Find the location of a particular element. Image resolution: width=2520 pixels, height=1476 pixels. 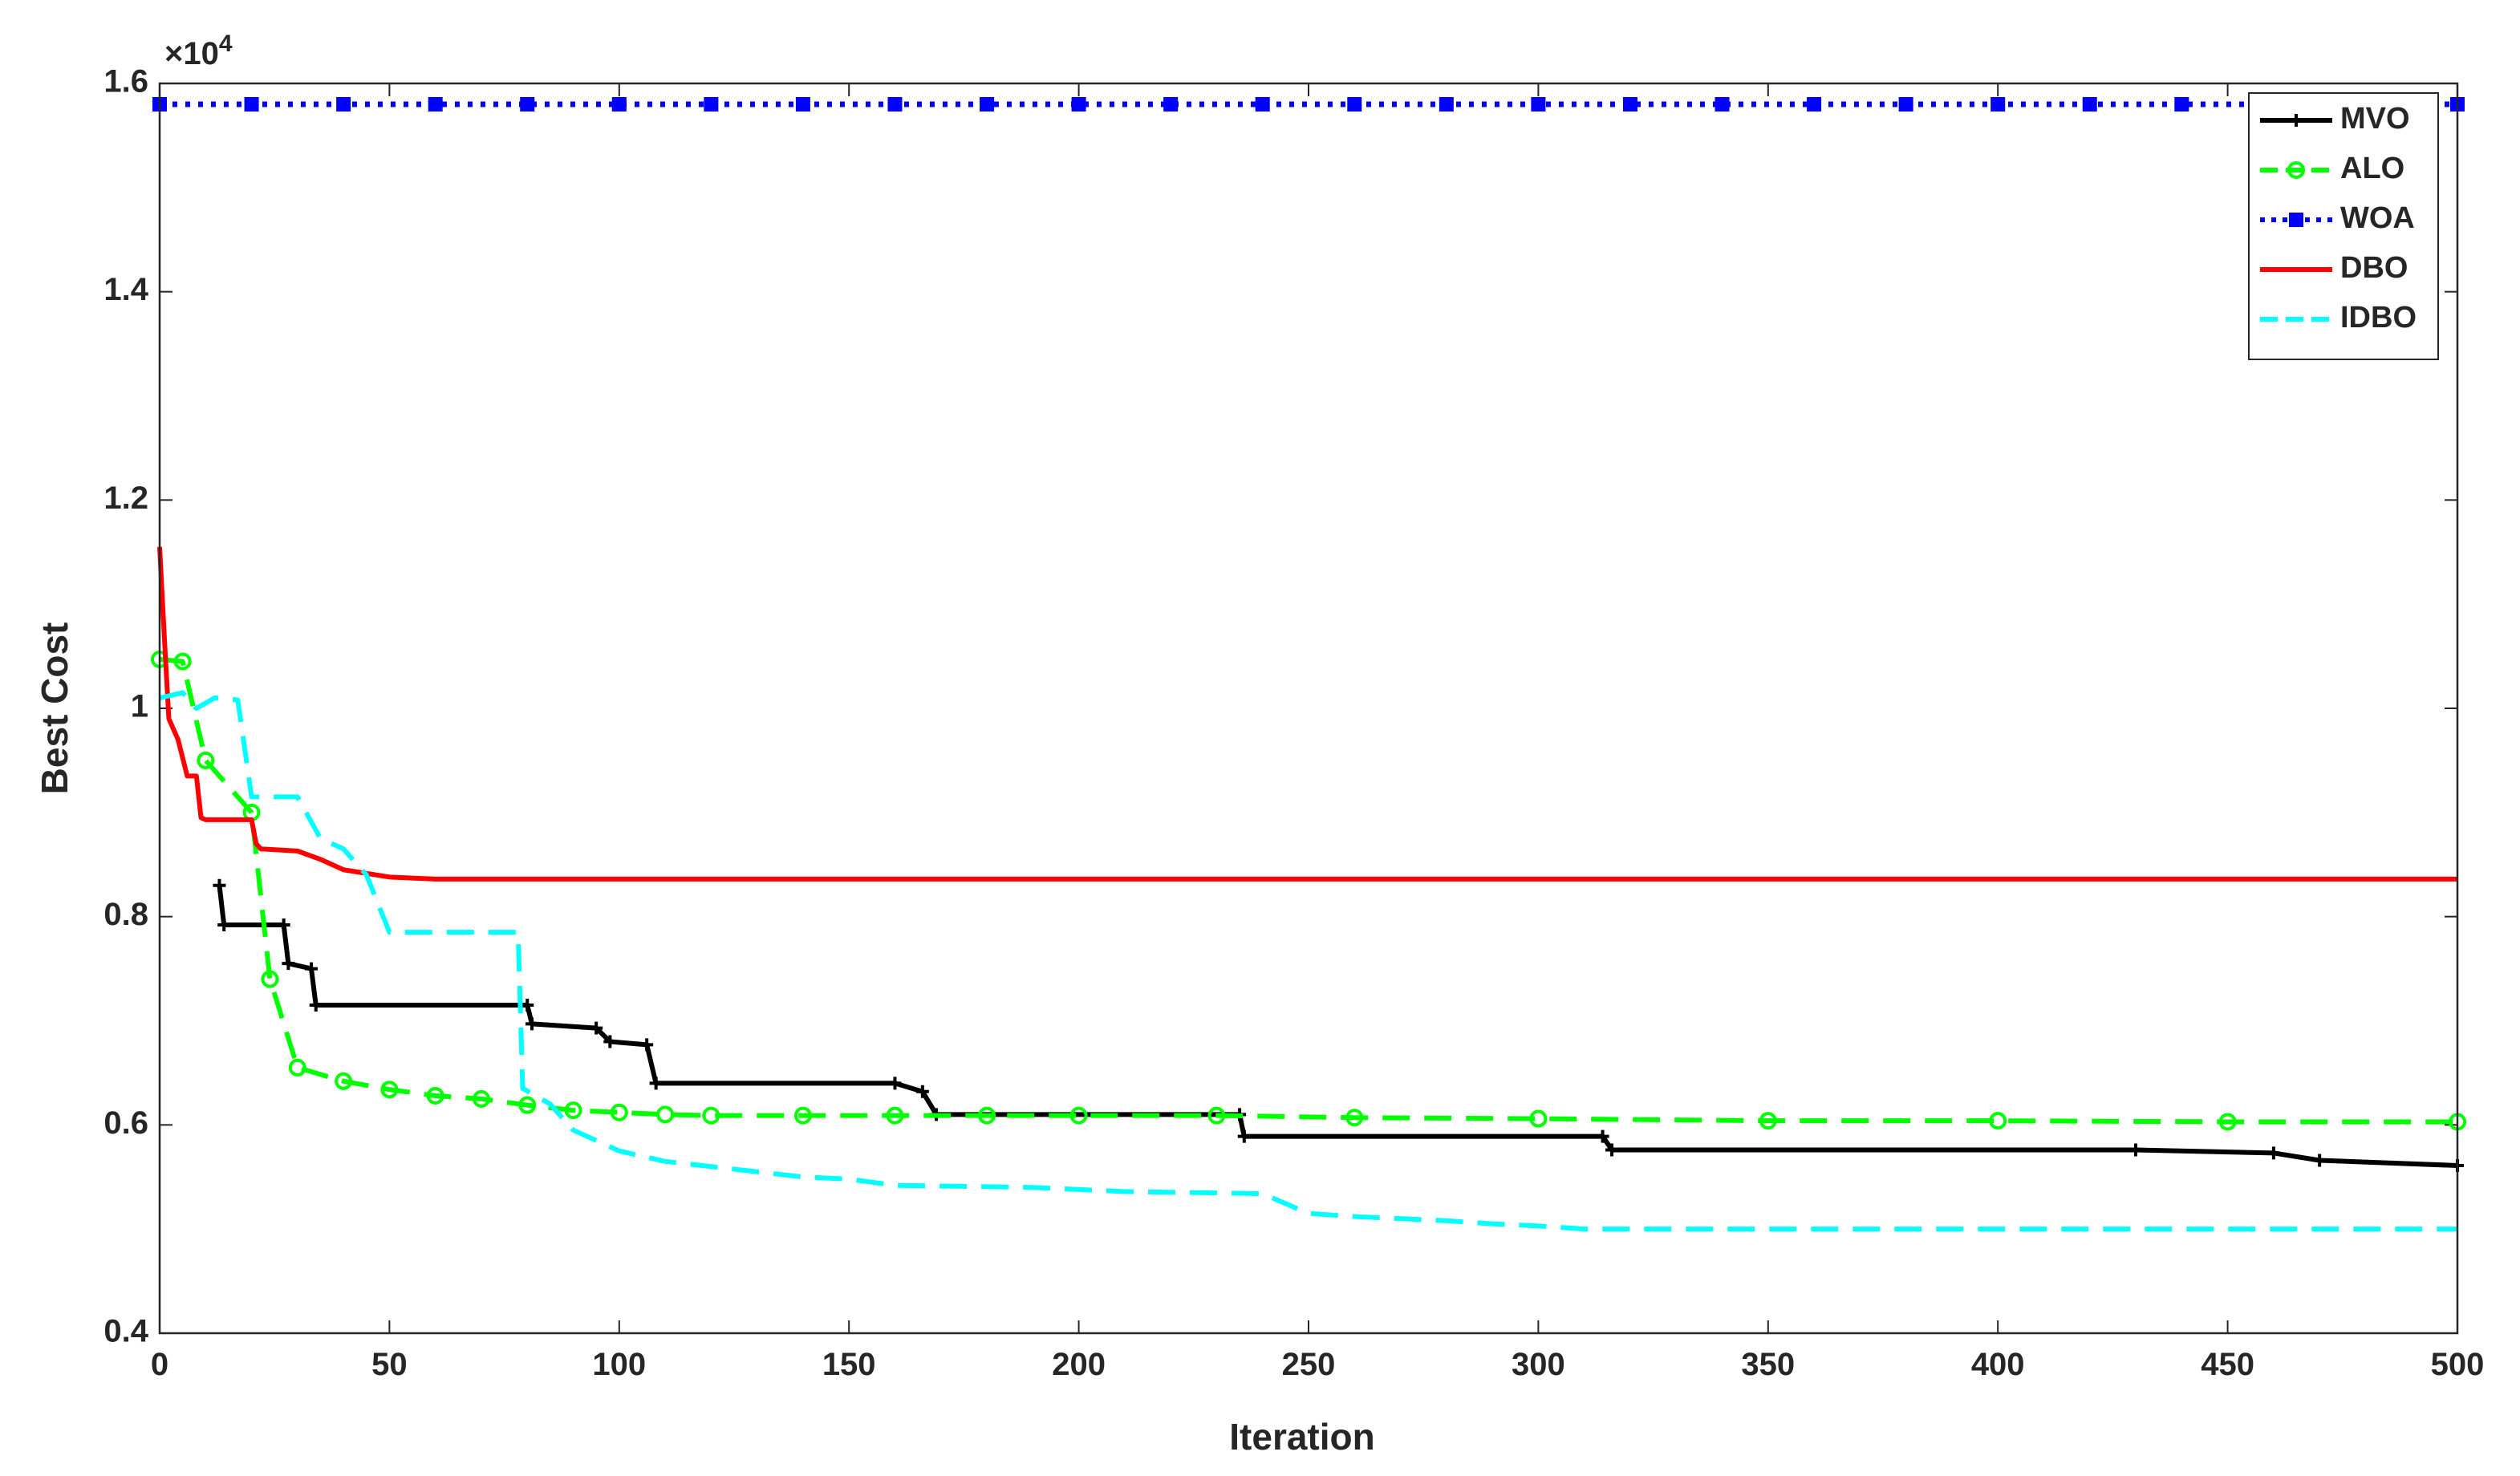

x-tick-label: 400 is located at coordinates (1998, 1364).